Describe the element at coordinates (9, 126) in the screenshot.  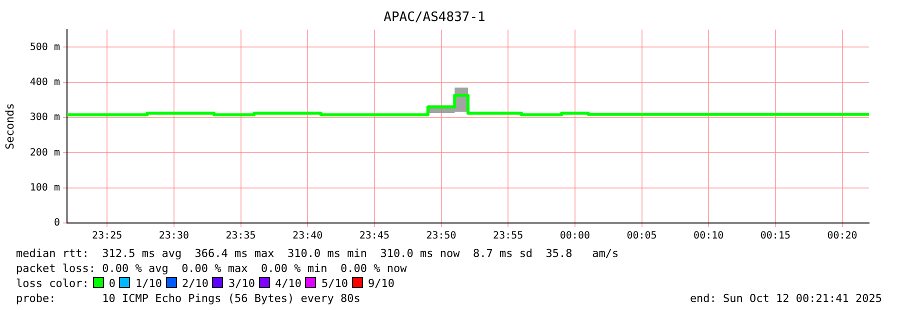
I see `y-axis-title: Seconds` at that location.